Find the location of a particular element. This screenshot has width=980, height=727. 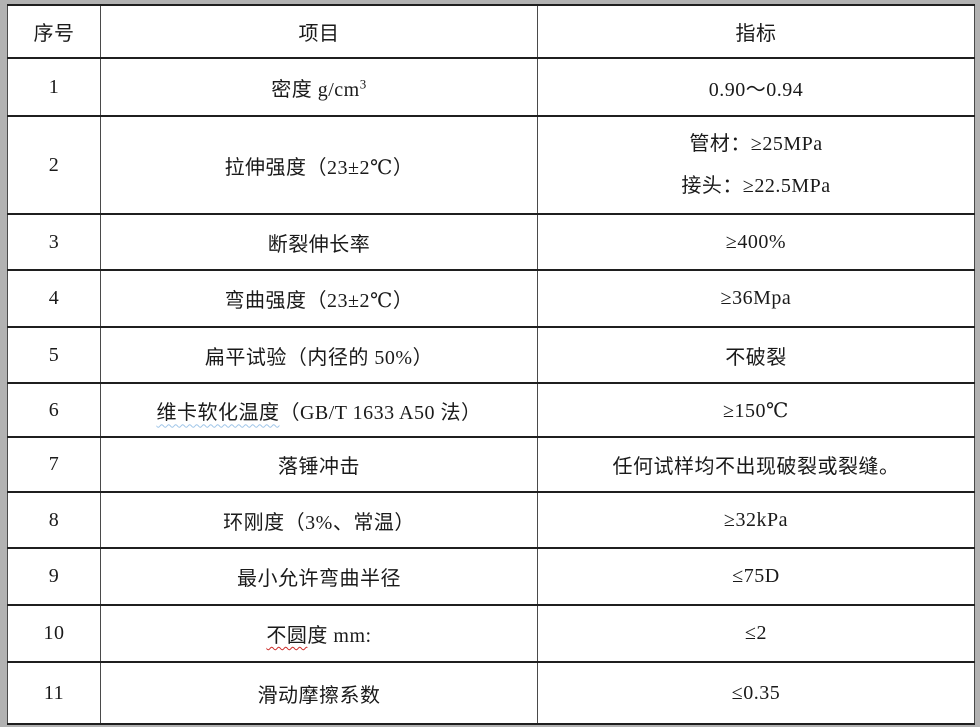

table-row: 1 密度 g/cm3 0.90～0.94 is located at coordinates (491, 87).